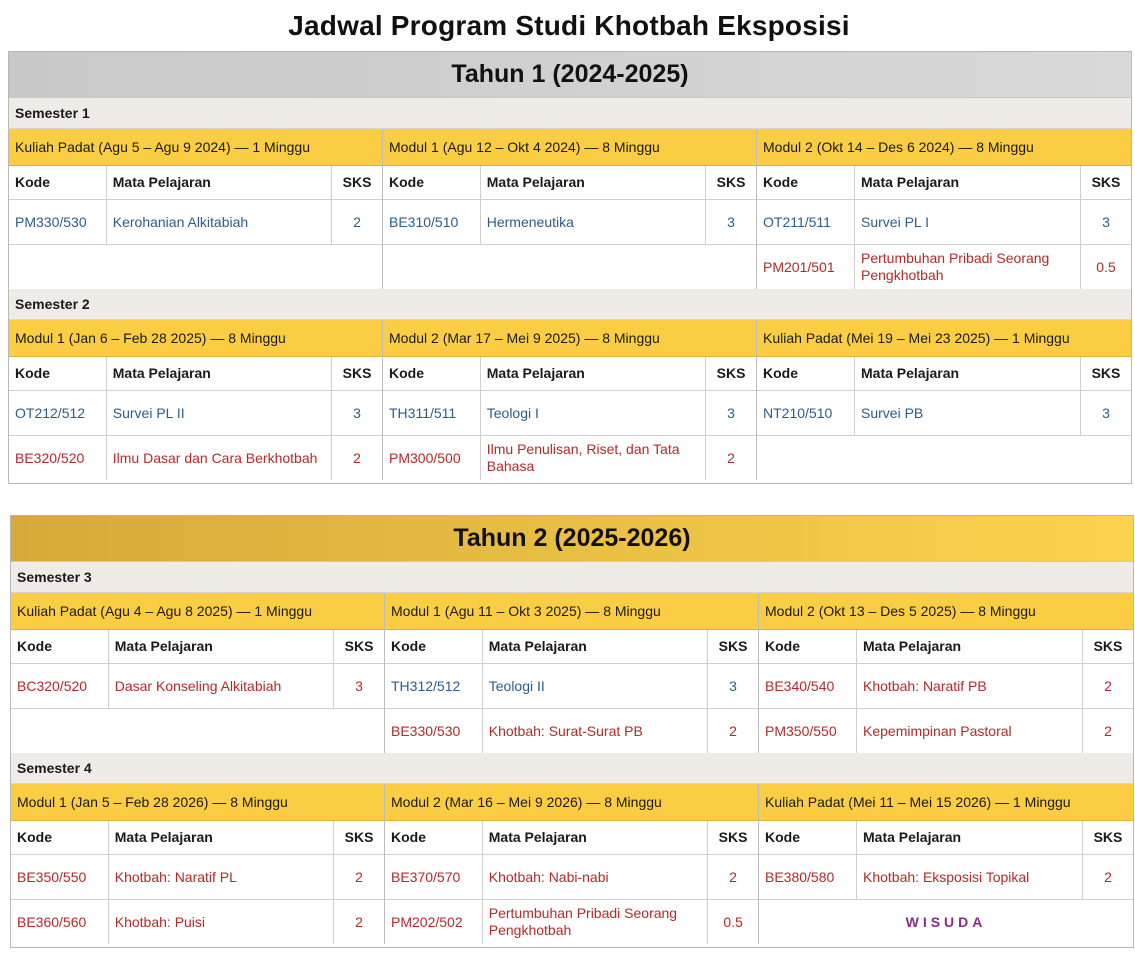 The height and width of the screenshot is (958, 1135). What do you see at coordinates (806, 267) in the screenshot?
I see `course-code: PM201/501` at bounding box center [806, 267].